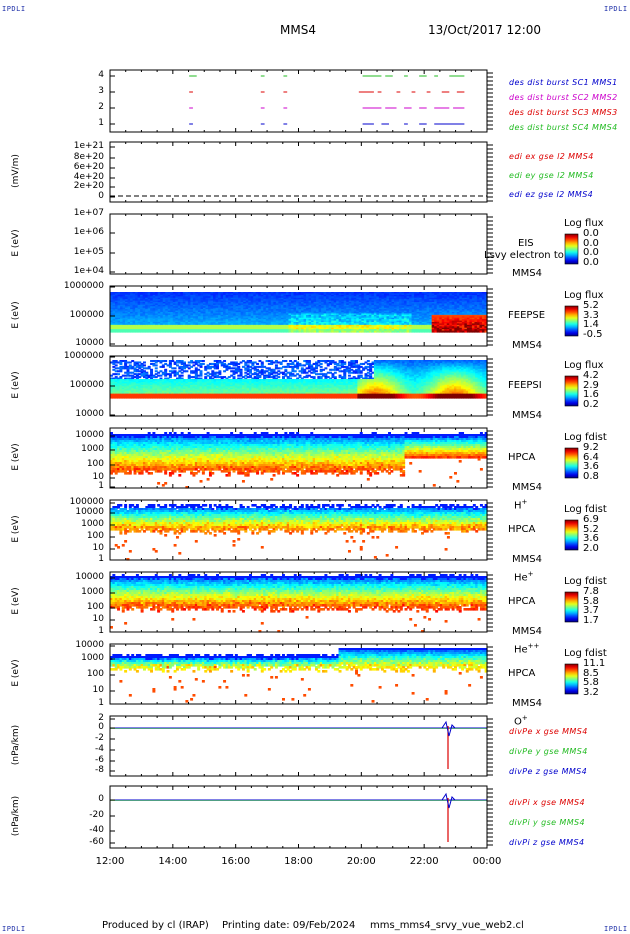  Describe the element at coordinates (527, 487) in the screenshot. I see `spacecraft-label-hpca_h: MMS4` at that location.